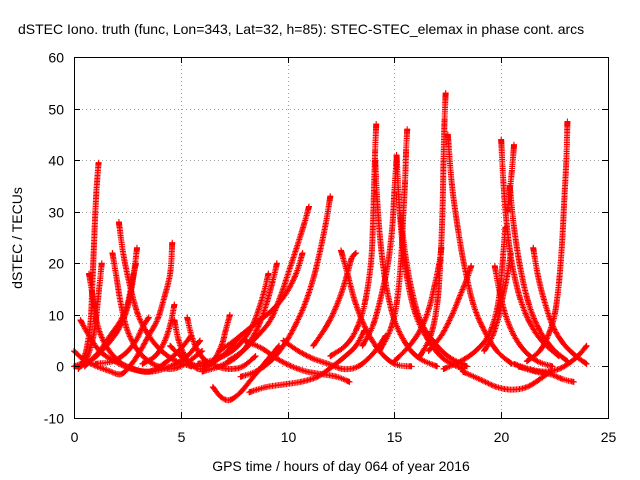  I want to click on x-tick-label: 20, so click(502, 437).